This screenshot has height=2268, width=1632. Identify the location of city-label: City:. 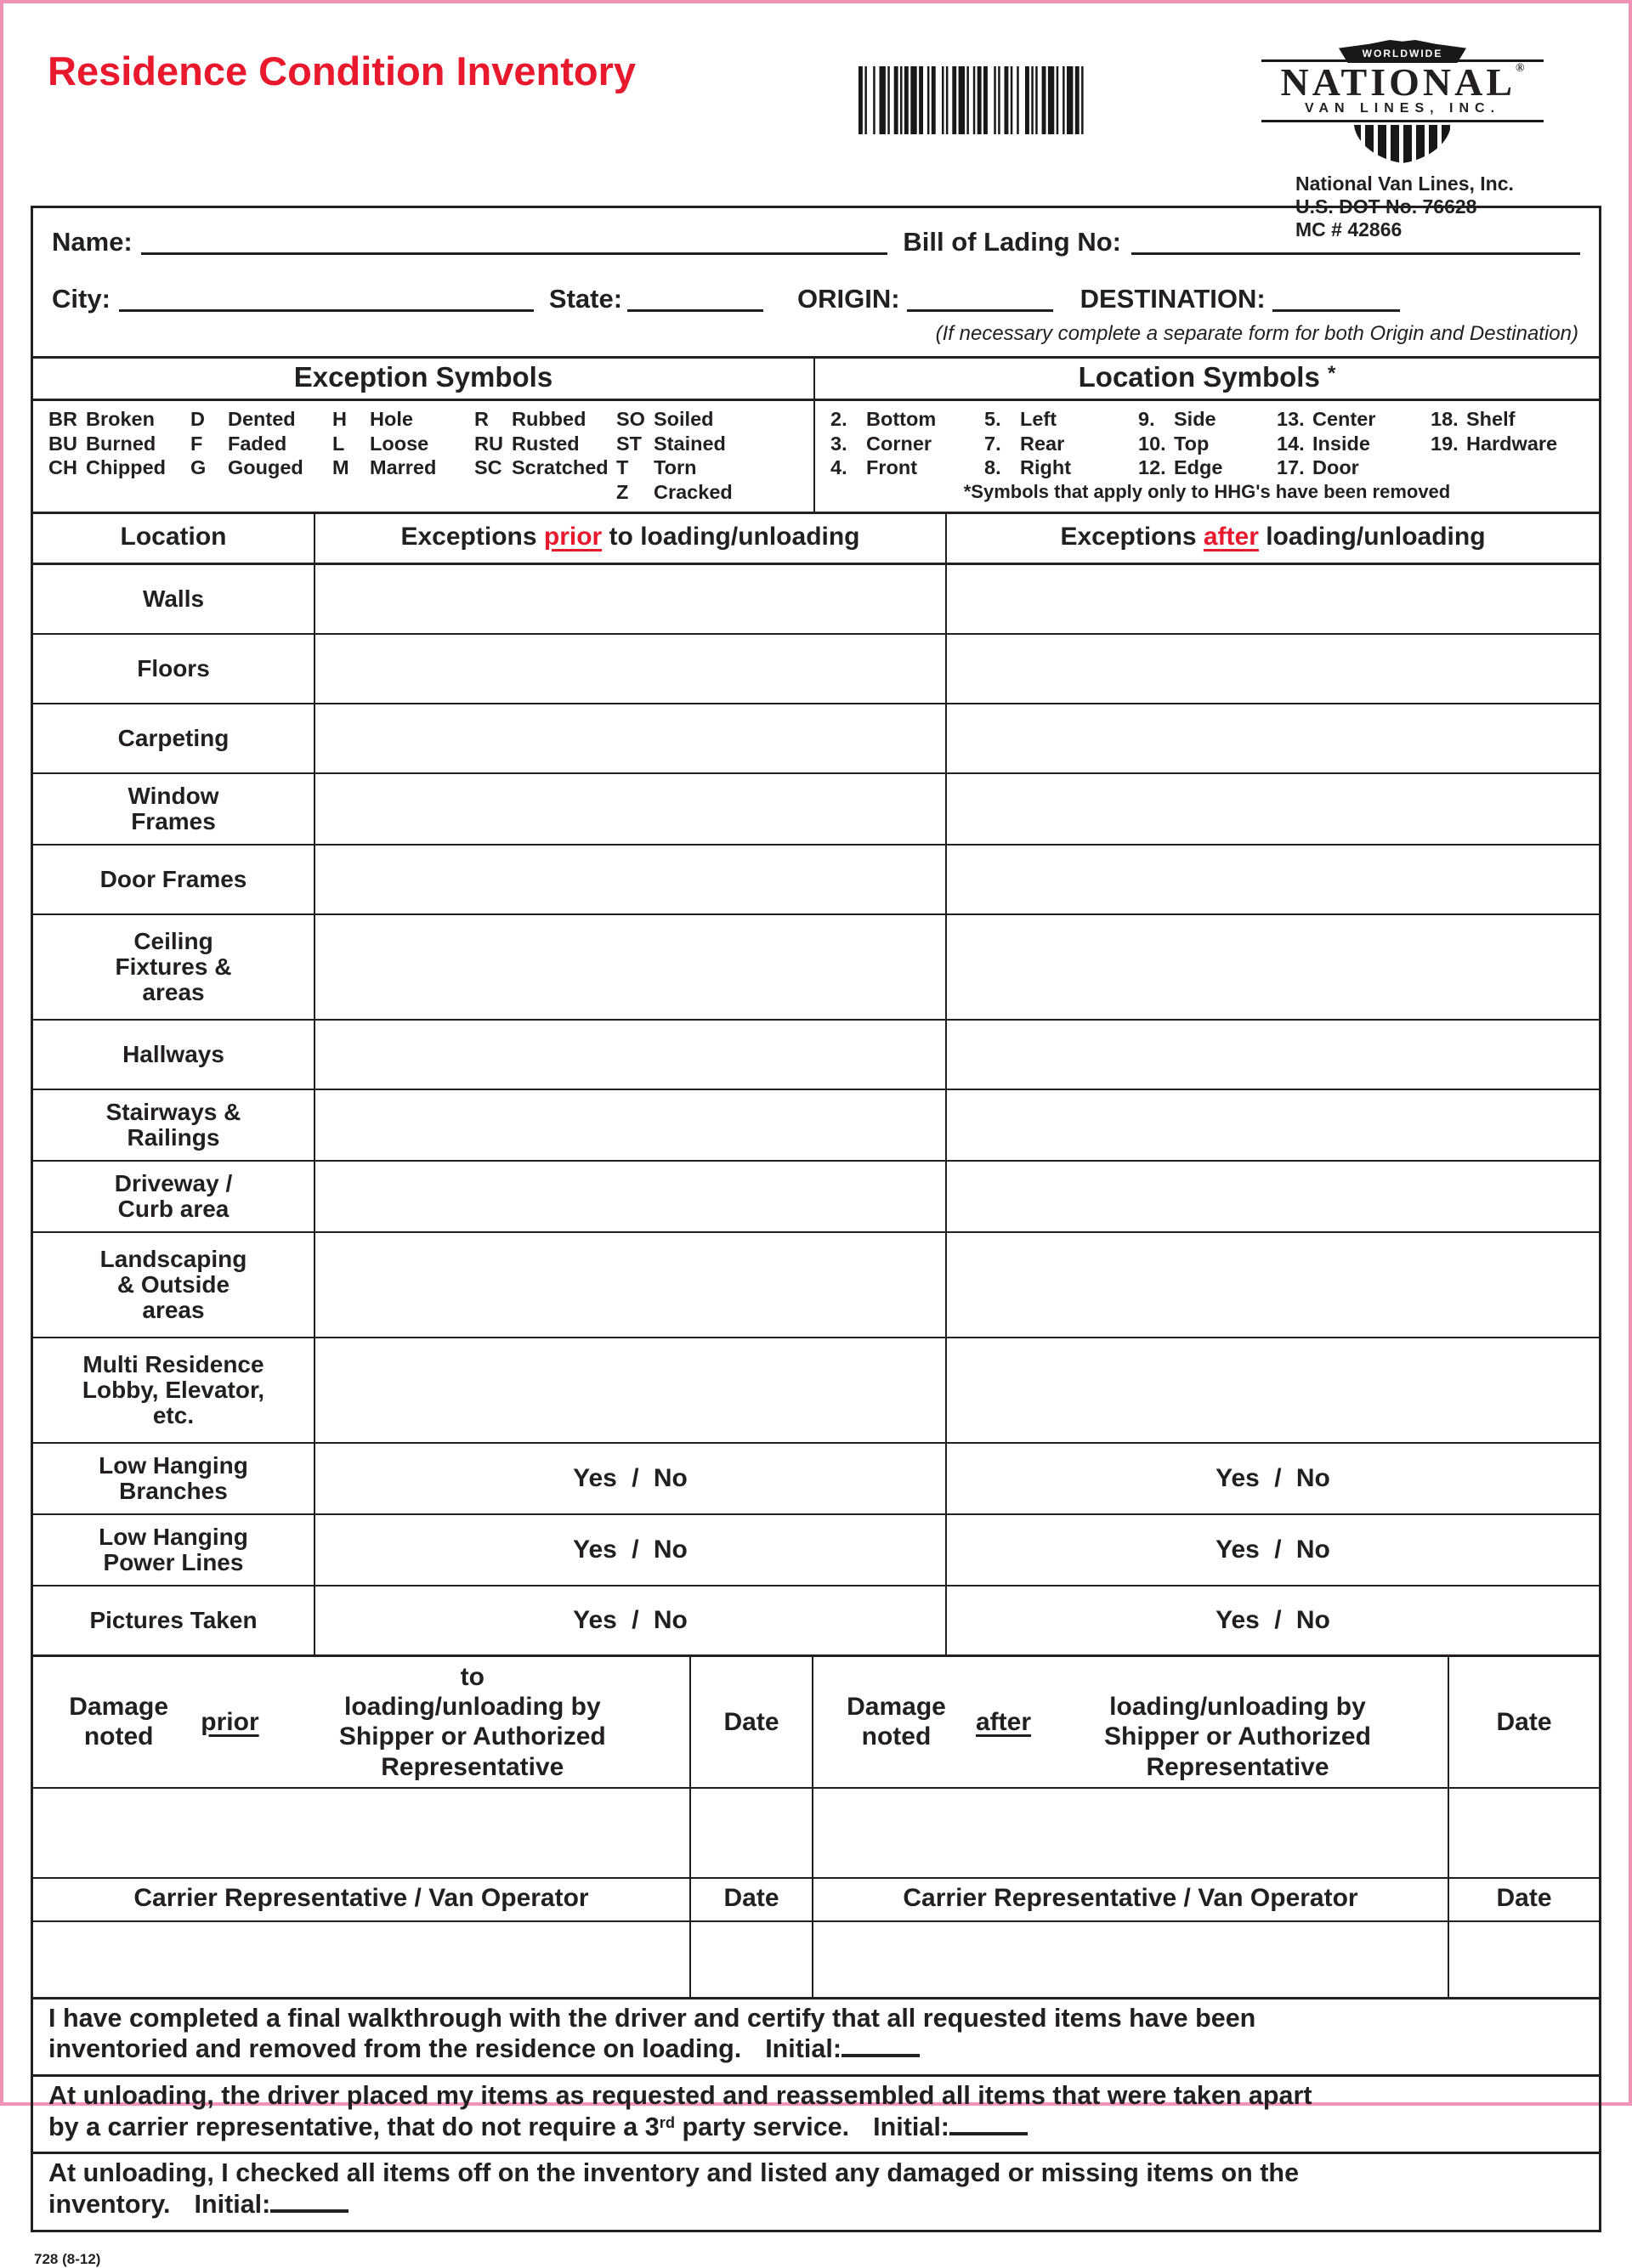
(81, 299).